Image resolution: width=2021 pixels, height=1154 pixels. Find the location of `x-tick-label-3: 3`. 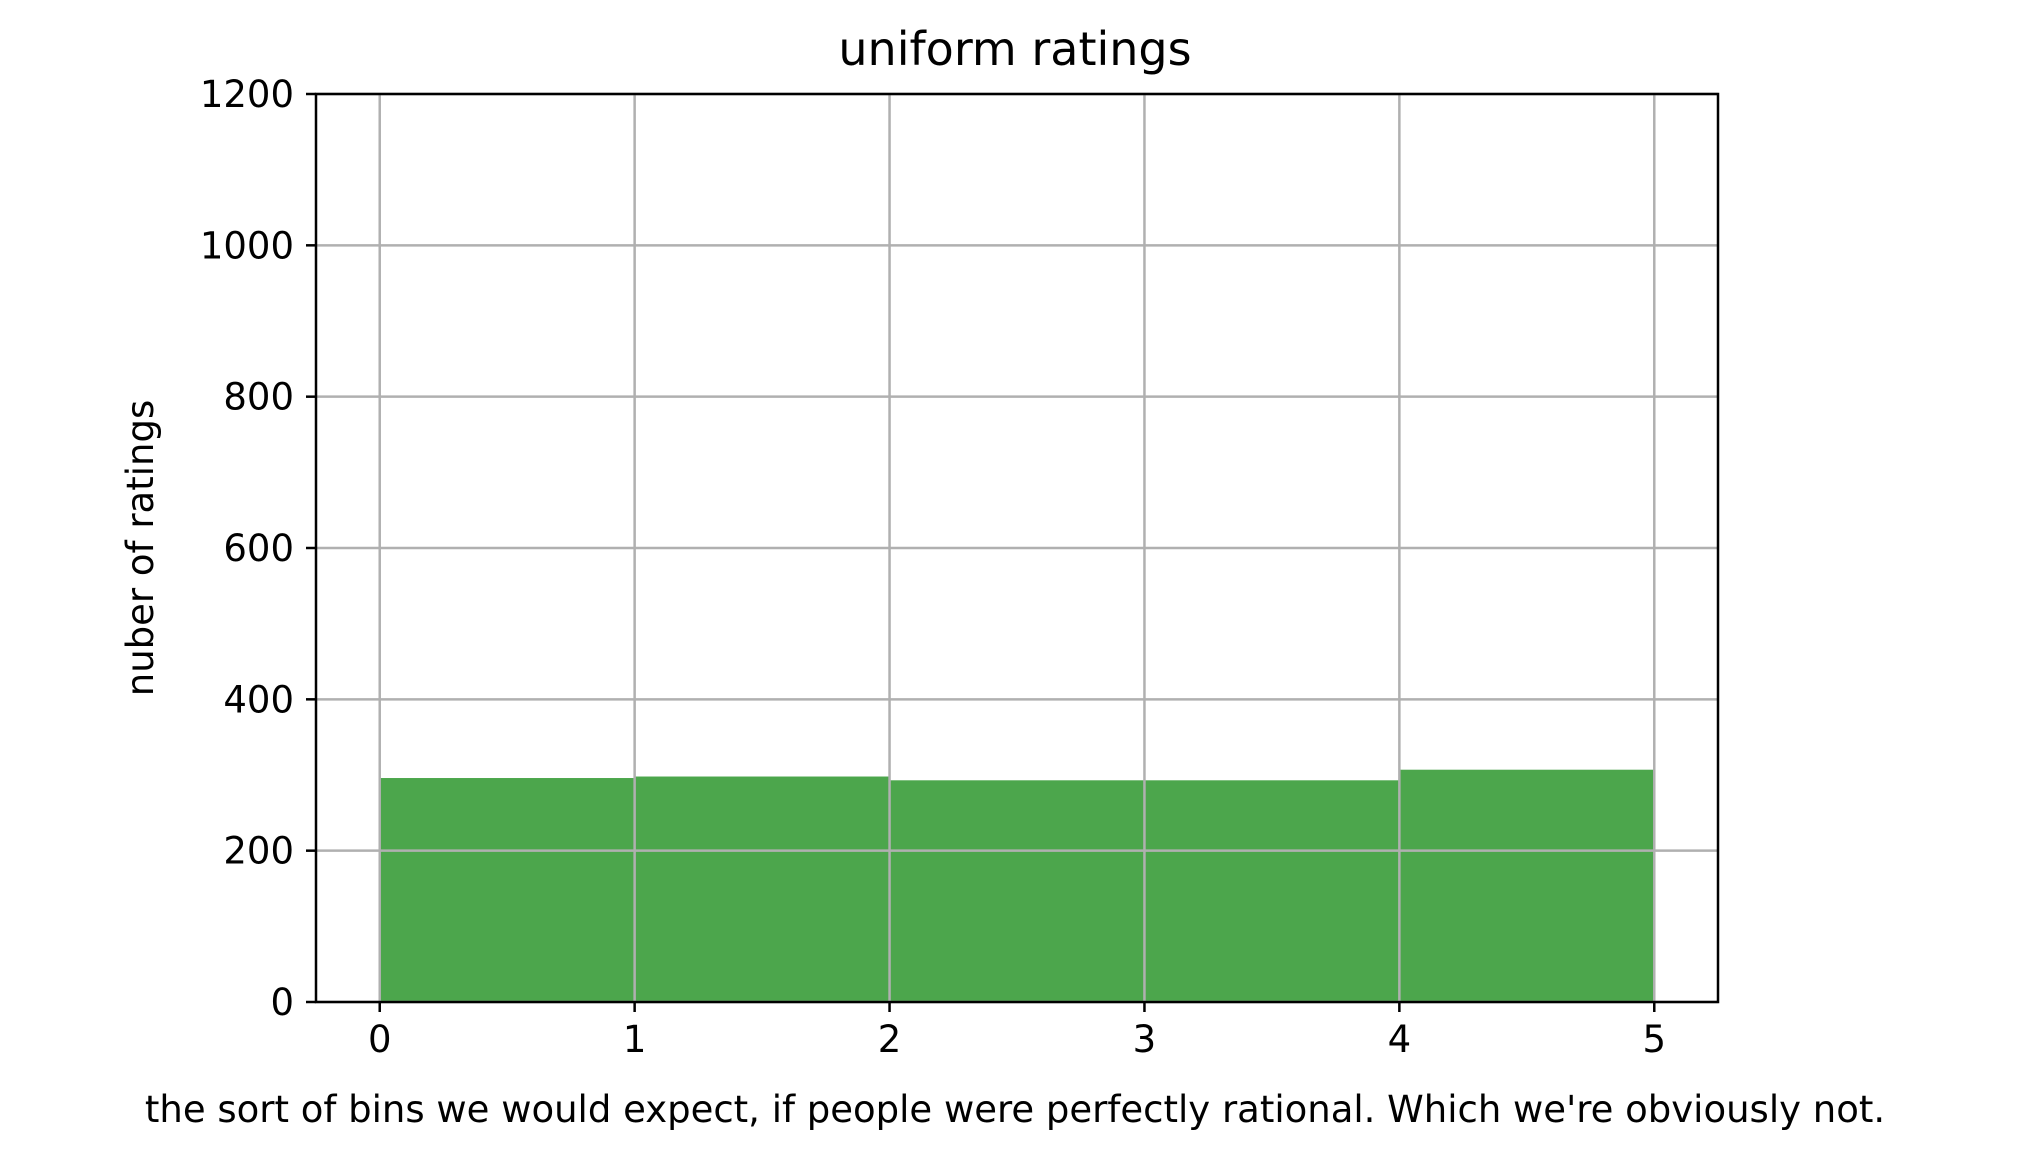

x-tick-label-3: 3 is located at coordinates (1145, 1039).